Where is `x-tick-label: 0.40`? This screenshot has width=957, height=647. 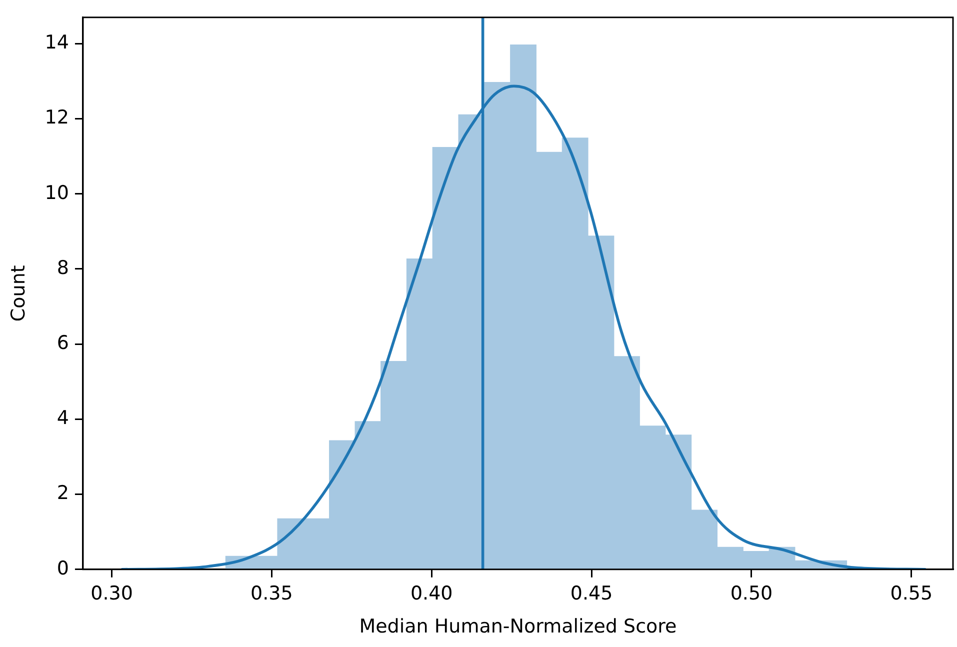 x-tick-label: 0.40 is located at coordinates (431, 593).